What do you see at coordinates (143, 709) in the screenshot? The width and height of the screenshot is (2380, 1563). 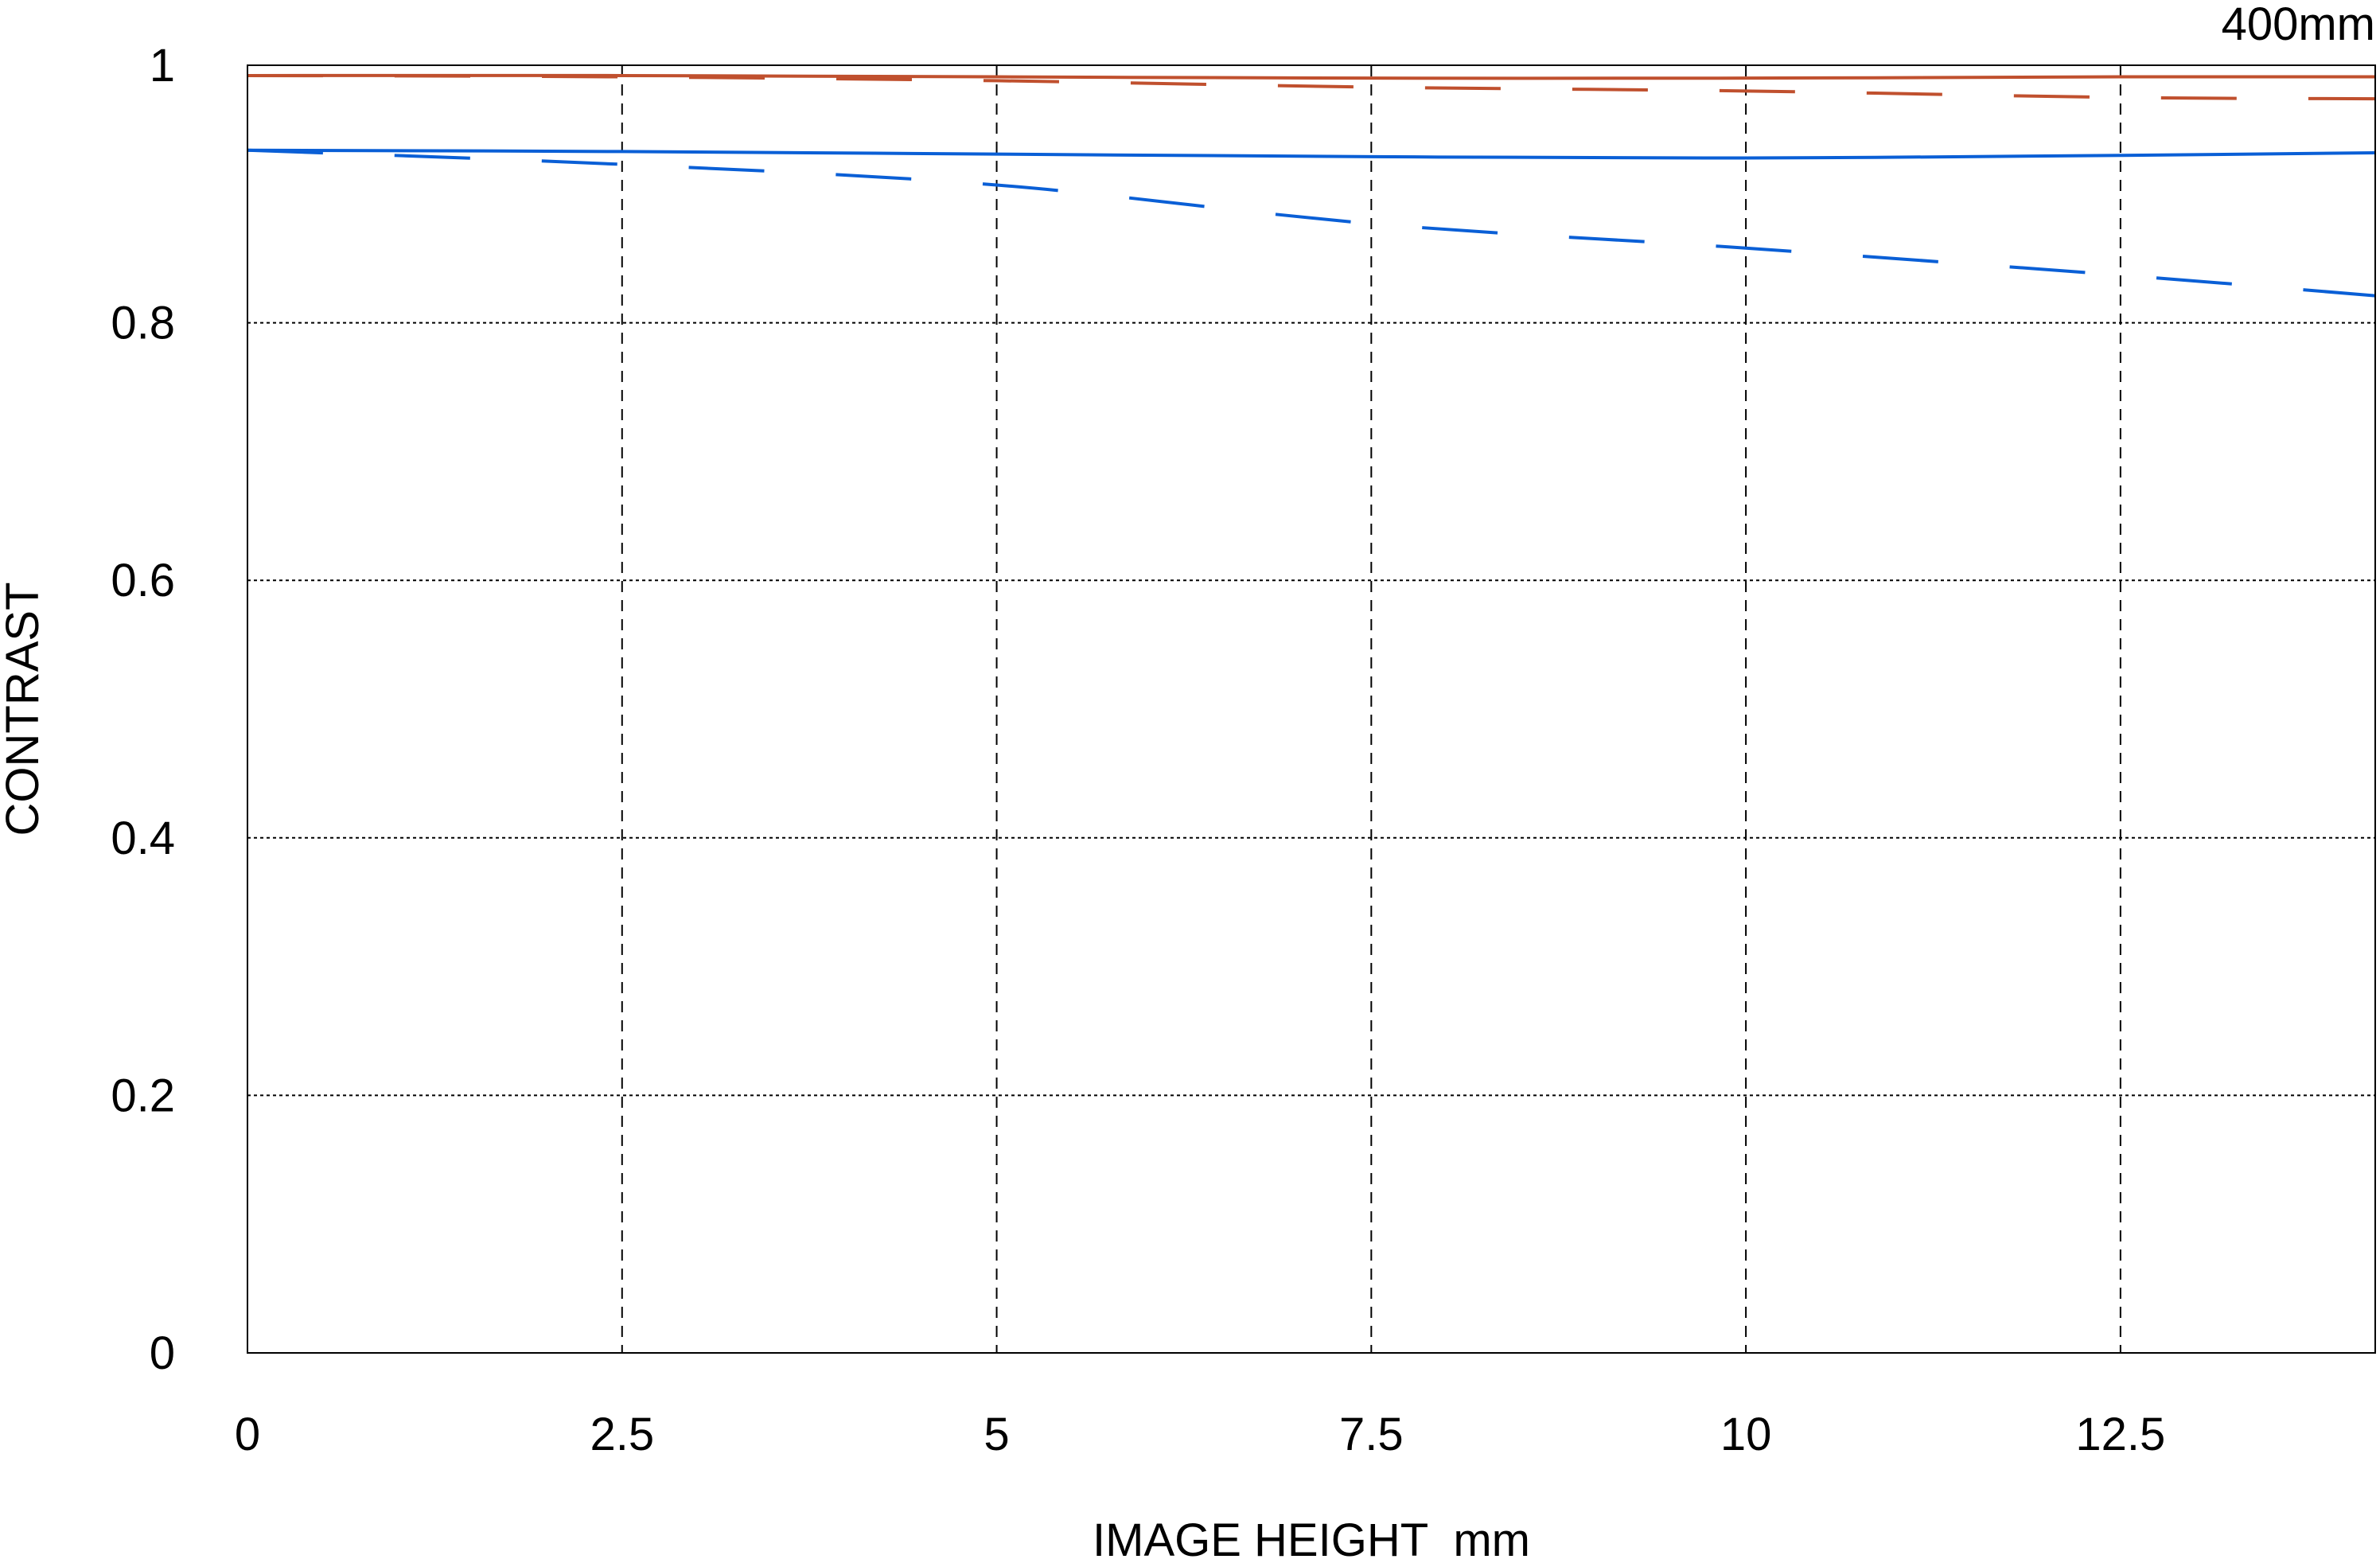 I see `y-tick-labels: 0 0.2 0.4 0.6 0.8 1` at bounding box center [143, 709].